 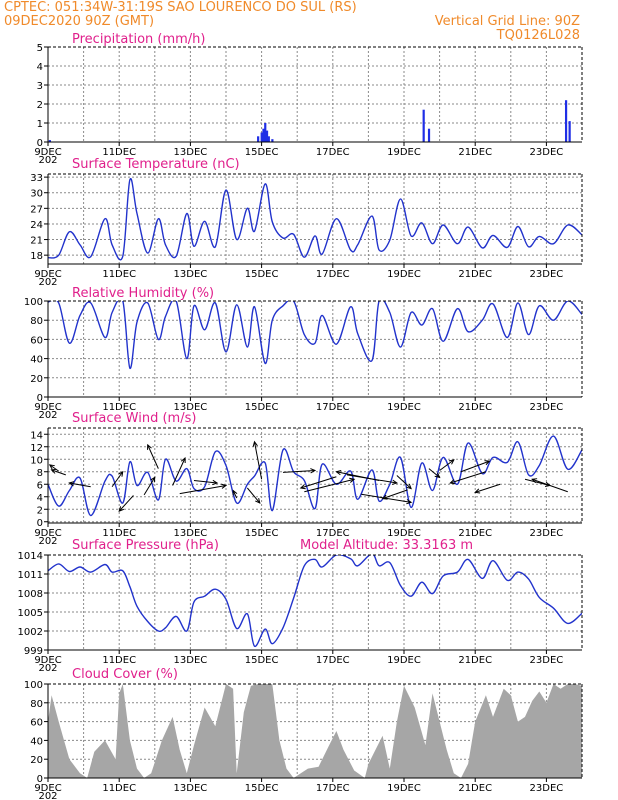 I want to click on wind-xtick-label: 11DEC, so click(x=119, y=533).